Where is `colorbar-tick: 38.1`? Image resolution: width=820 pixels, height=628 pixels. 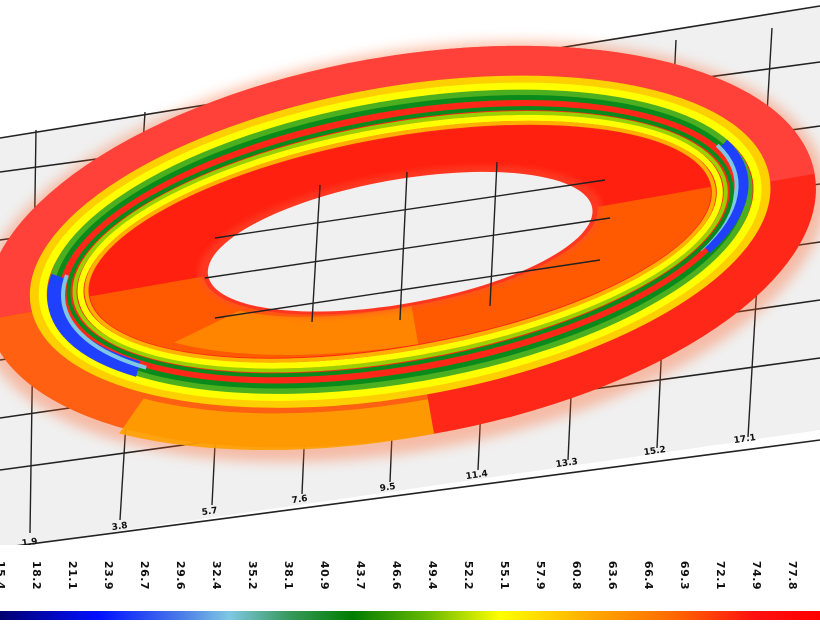 colorbar-tick: 38.1 is located at coordinates (289, 575).